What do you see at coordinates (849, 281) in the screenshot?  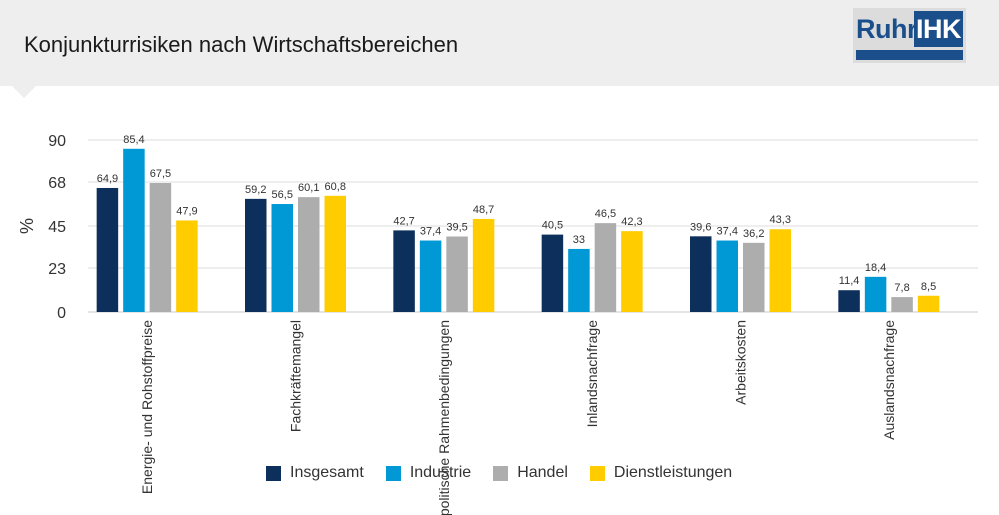 I see `data-label: 11,4` at bounding box center [849, 281].